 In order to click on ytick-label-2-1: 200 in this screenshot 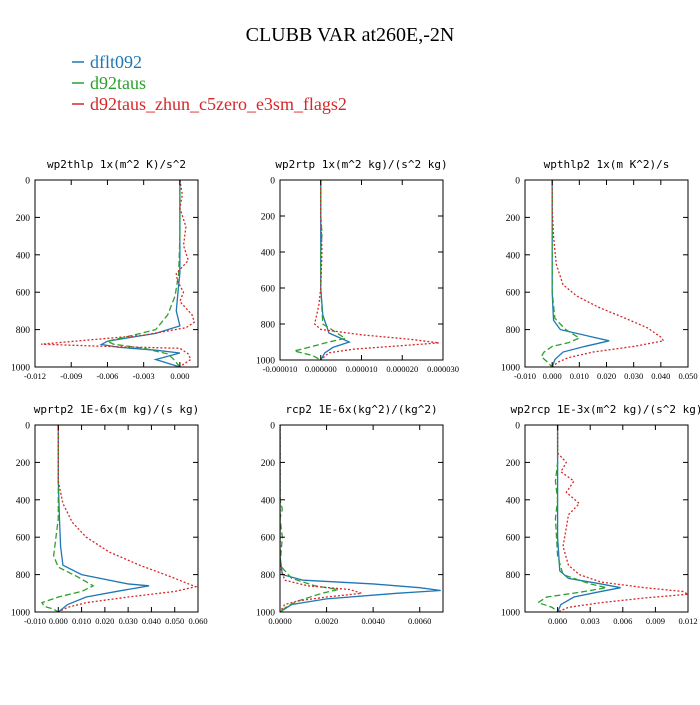, I will do `click(513, 219)`.